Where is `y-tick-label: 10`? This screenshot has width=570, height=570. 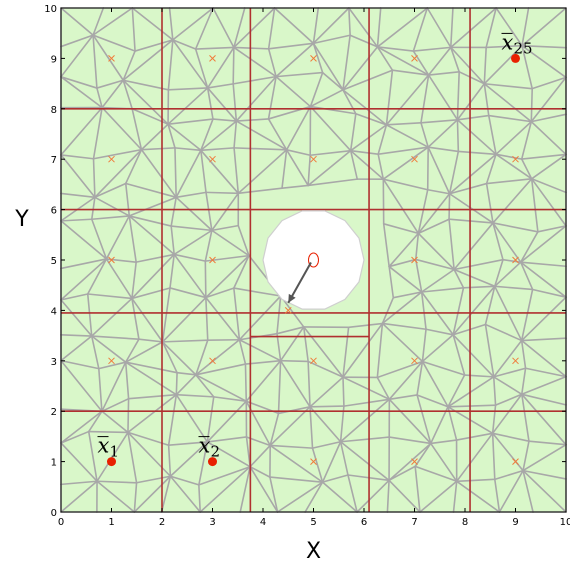
y-tick-label: 10 is located at coordinates (50, 9).